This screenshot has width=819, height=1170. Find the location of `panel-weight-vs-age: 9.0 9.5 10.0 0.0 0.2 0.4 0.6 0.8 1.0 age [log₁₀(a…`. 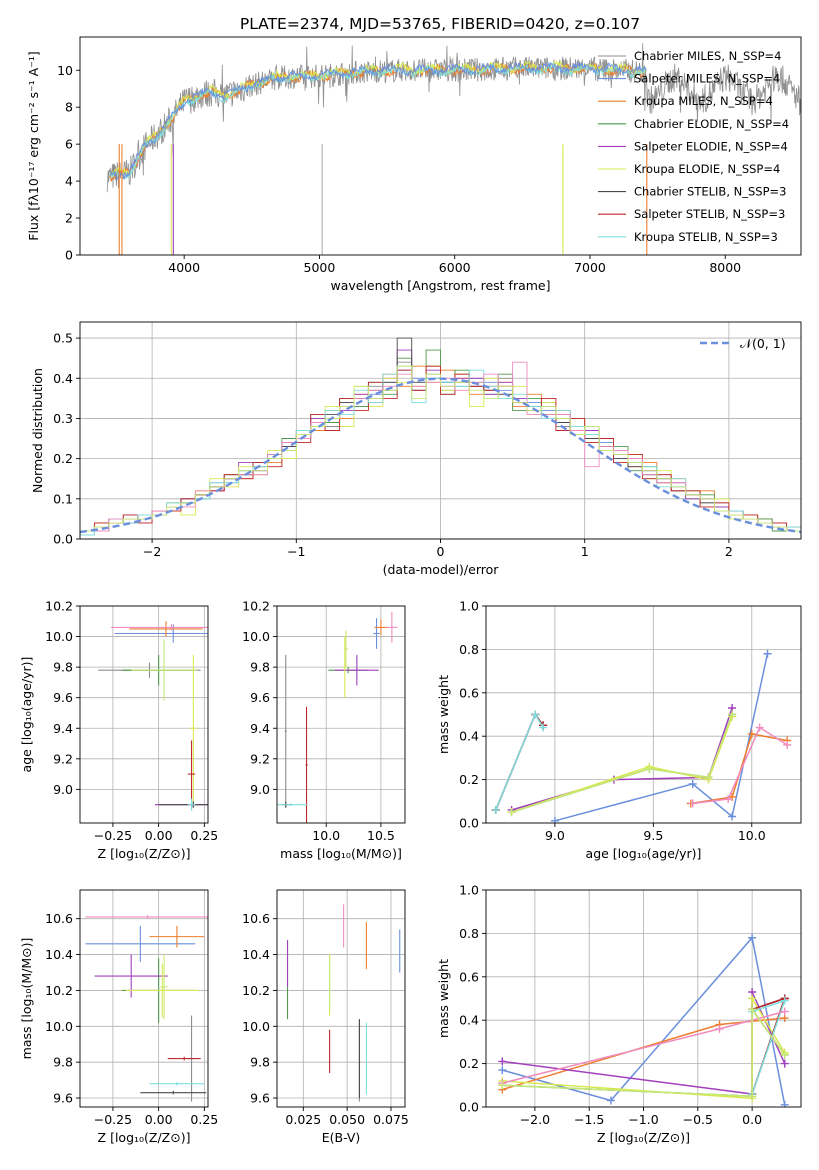

panel-weight-vs-age: 9.0 9.5 10.0 0.0 0.2 0.4 0.6 0.8 1.0 age [log₁₀(a… is located at coordinates (619, 730).